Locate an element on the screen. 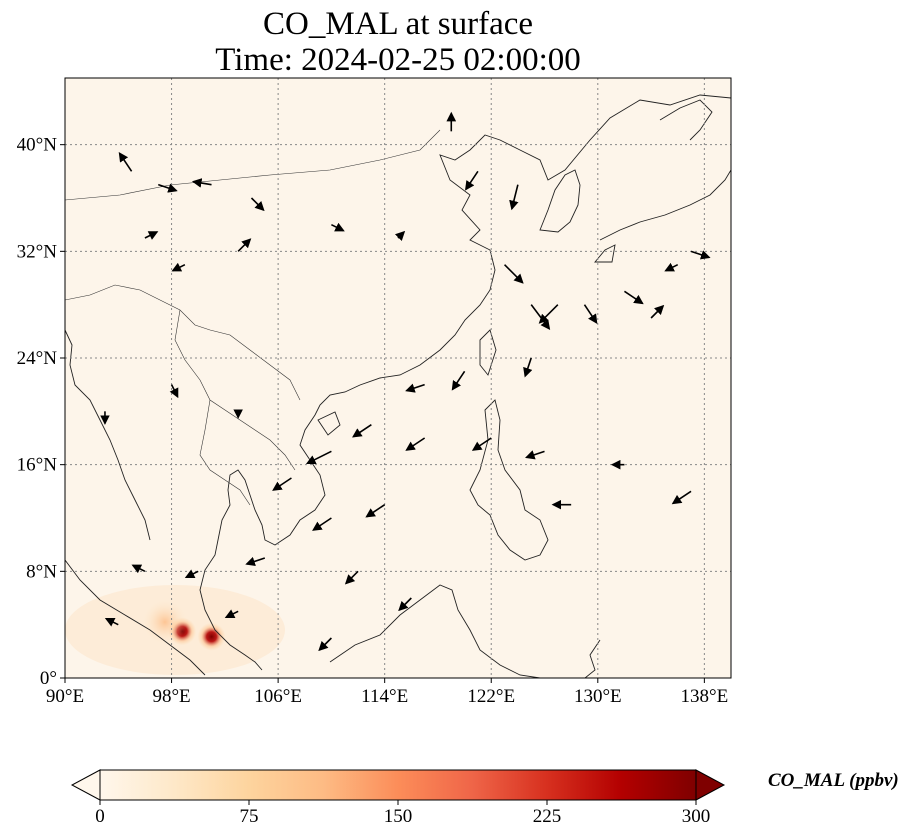 The width and height of the screenshot is (922, 836). colorbar: 0 75 150 225 300 is located at coordinates (398, 798).